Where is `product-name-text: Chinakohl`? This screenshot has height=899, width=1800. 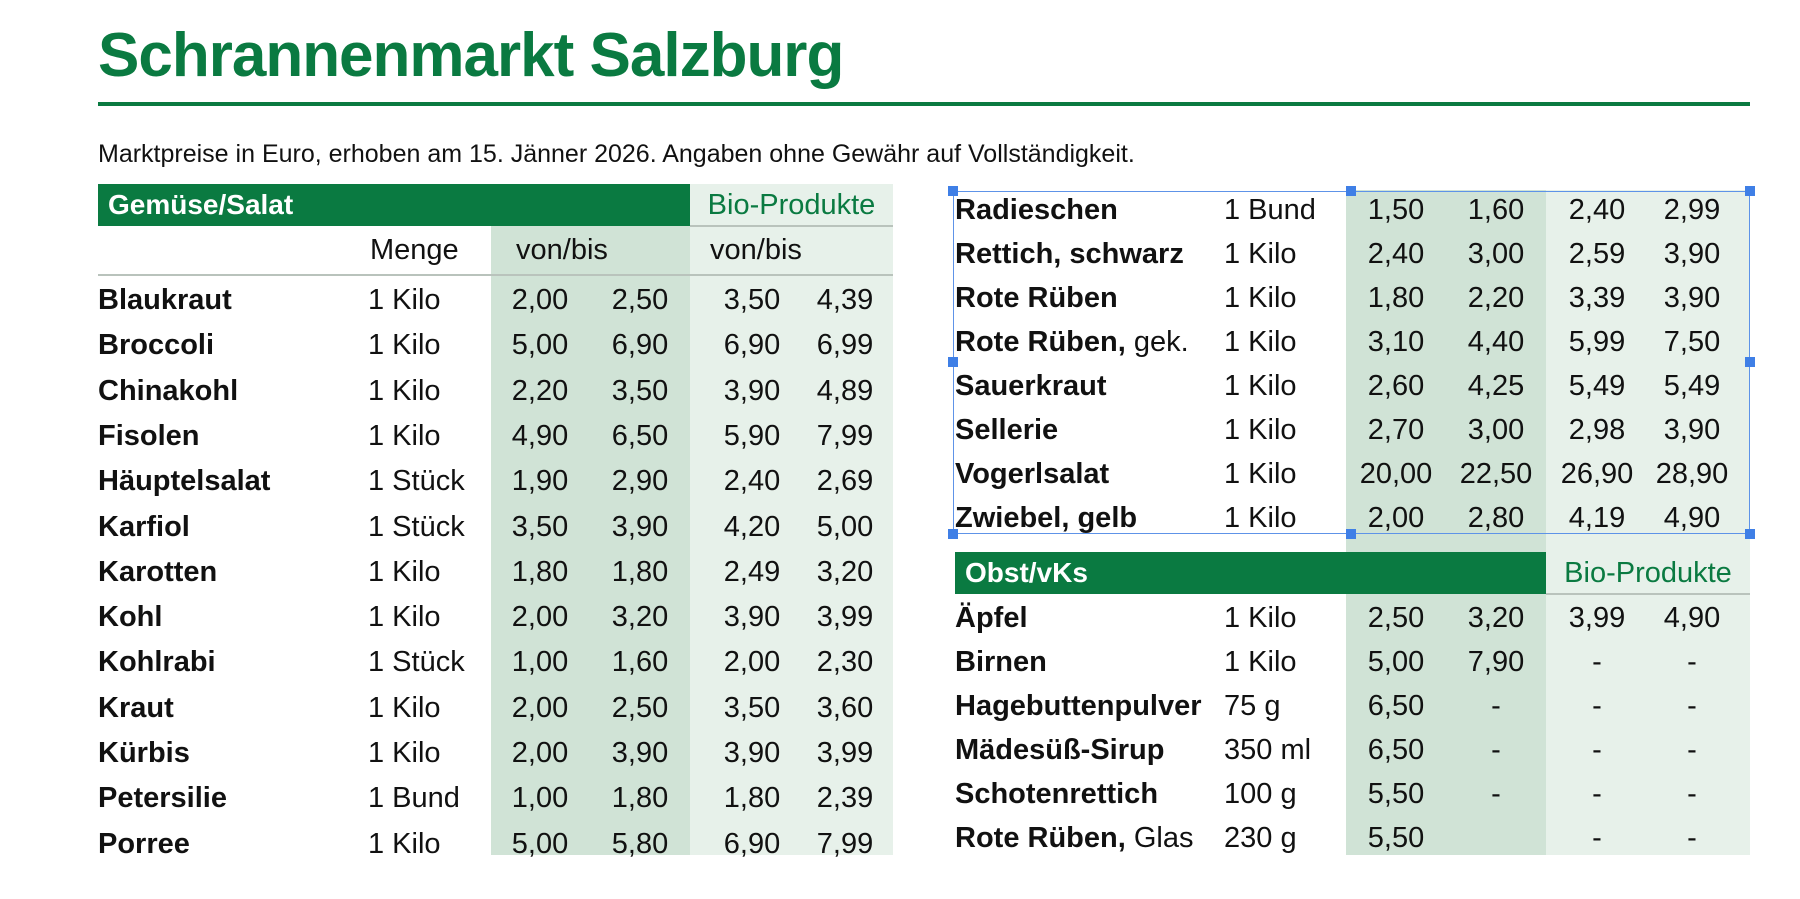
product-name-text: Chinakohl is located at coordinates (168, 390).